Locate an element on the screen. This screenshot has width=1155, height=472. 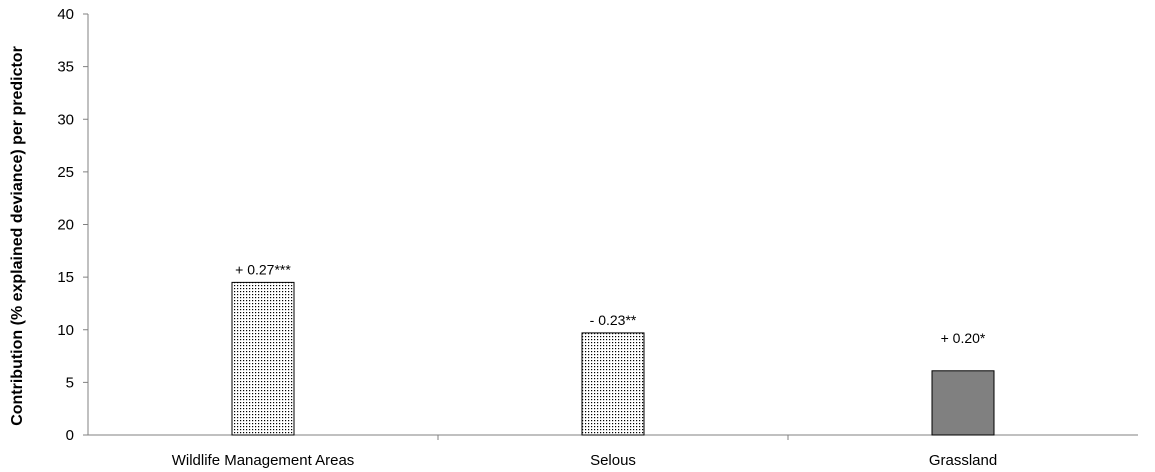
y-ticks: 0 5 10 15 20 25 30 35 40 is located at coordinates (72, 225).